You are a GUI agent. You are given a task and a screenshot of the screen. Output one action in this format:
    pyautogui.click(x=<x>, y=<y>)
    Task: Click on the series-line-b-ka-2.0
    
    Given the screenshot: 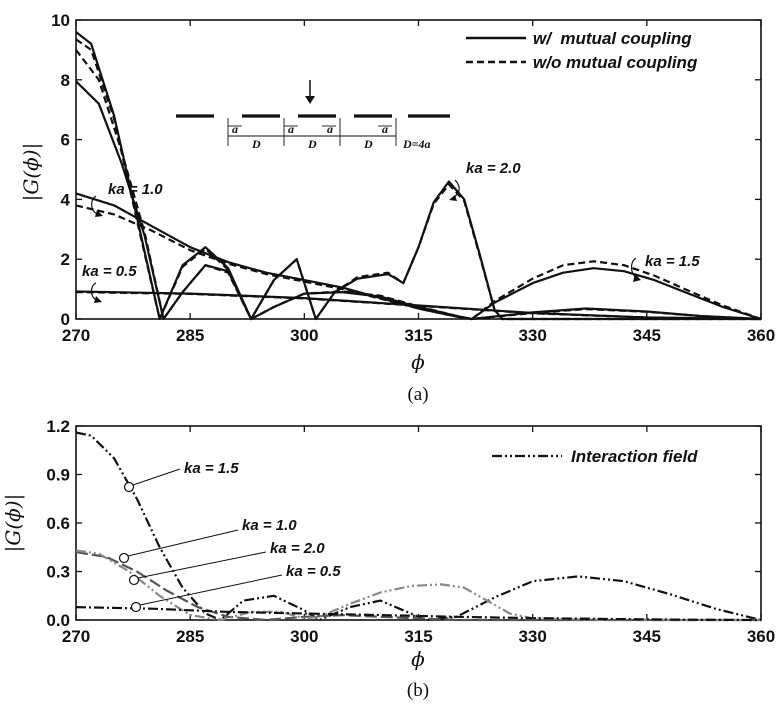 What is the action you would take?
    pyautogui.click(x=418, y=585)
    